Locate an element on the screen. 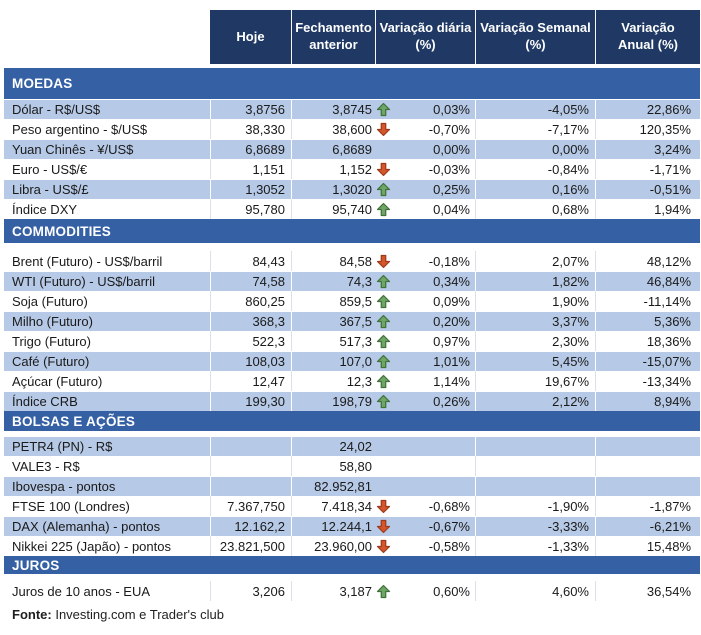  cell-fechamento-e-variacao-diaria: 3,187 0,60% is located at coordinates (383, 591).